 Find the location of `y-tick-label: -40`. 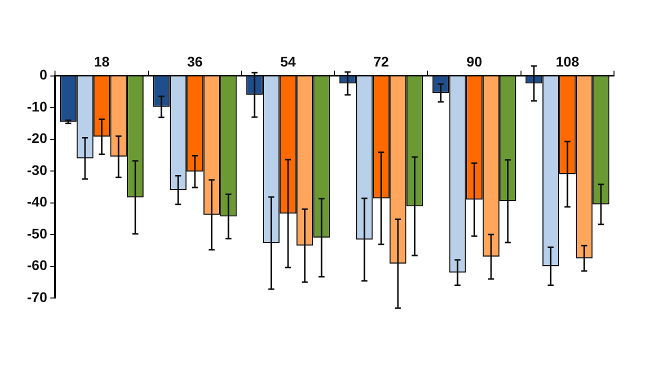

y-tick-label: -40 is located at coordinates (37, 202).